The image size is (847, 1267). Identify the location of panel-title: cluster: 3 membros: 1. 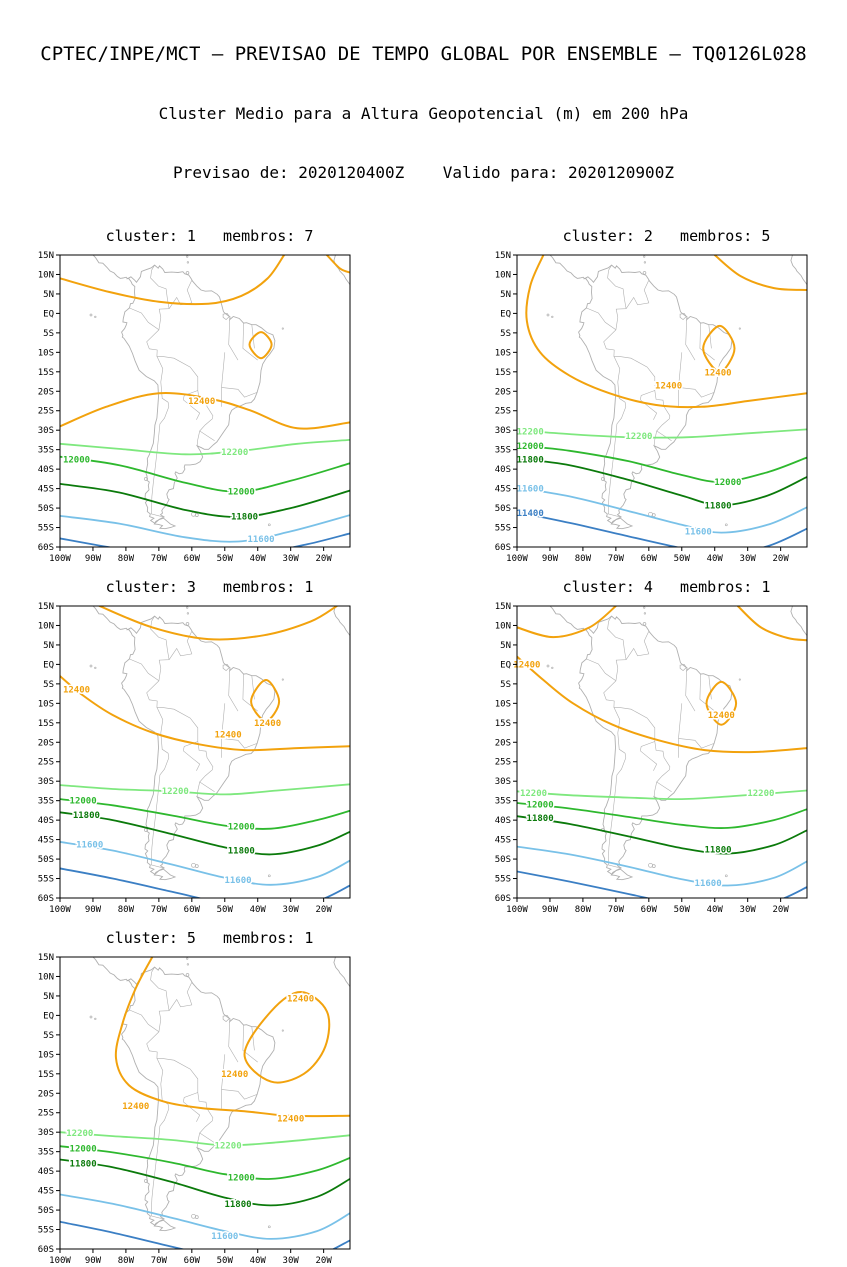
(209, 587).